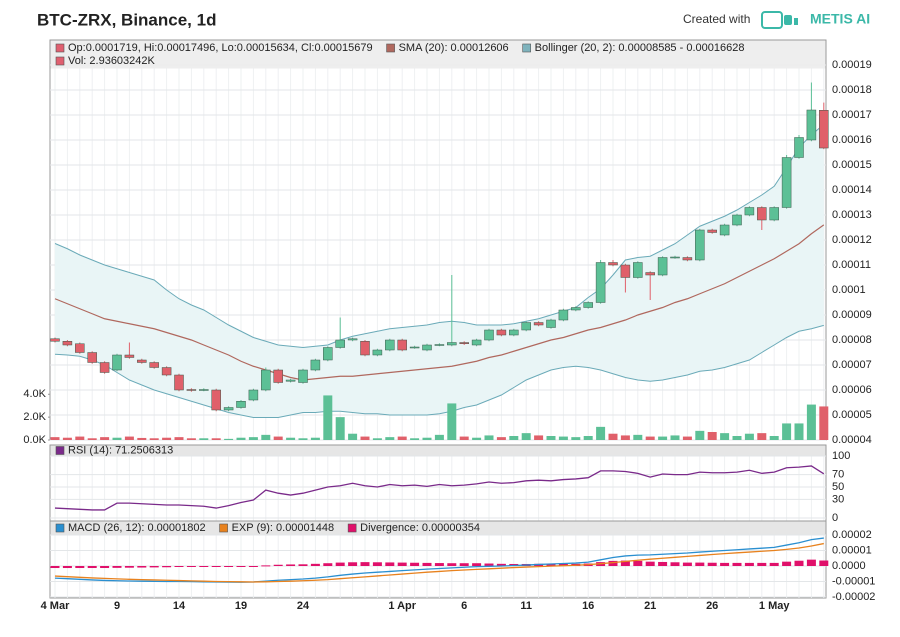  Describe the element at coordinates (241, 606) in the screenshot. I see `x-tick-label: 19` at that location.